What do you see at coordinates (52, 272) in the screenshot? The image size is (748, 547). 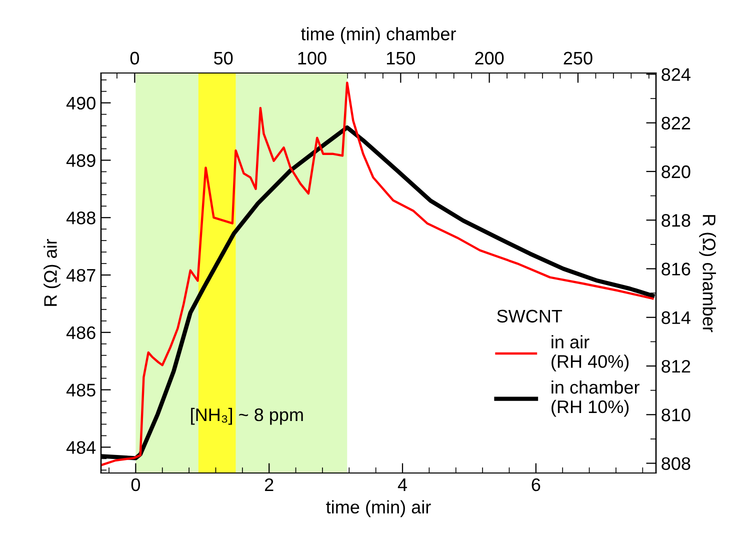 I see `y-axis-title: R (Ω) air` at bounding box center [52, 272].